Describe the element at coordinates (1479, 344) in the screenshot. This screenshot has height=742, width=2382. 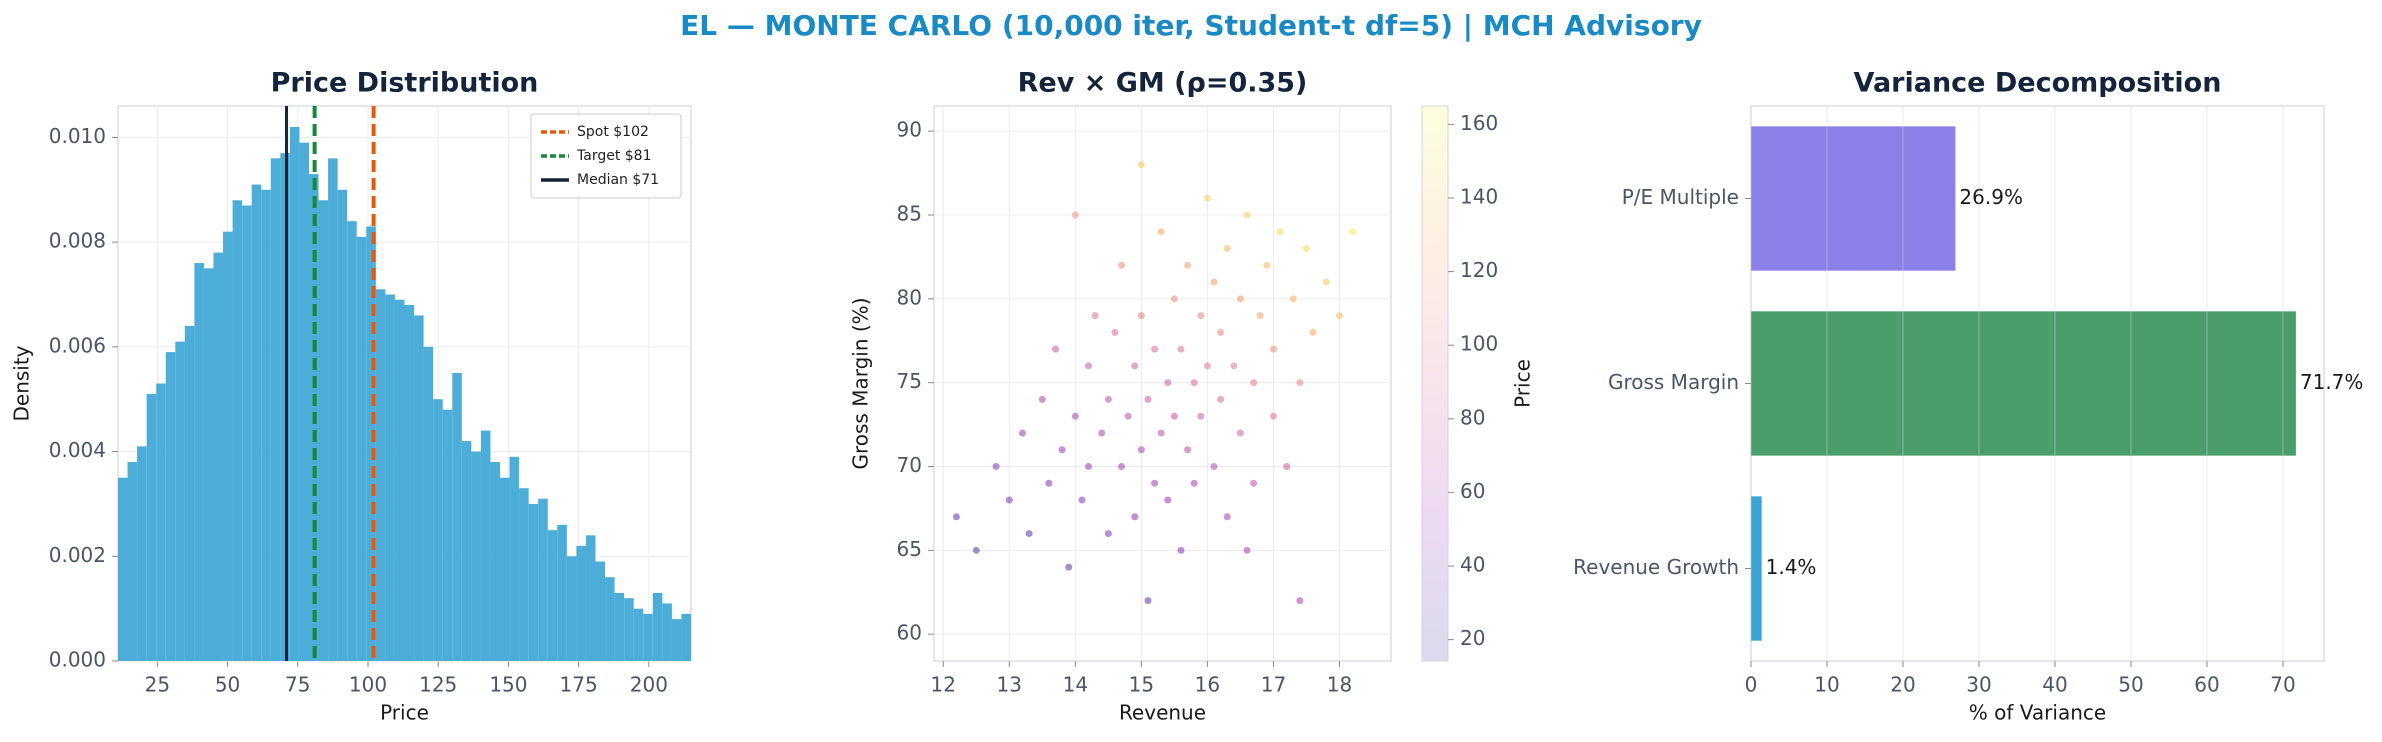
I see `colorbar-tick-label: 100` at that location.